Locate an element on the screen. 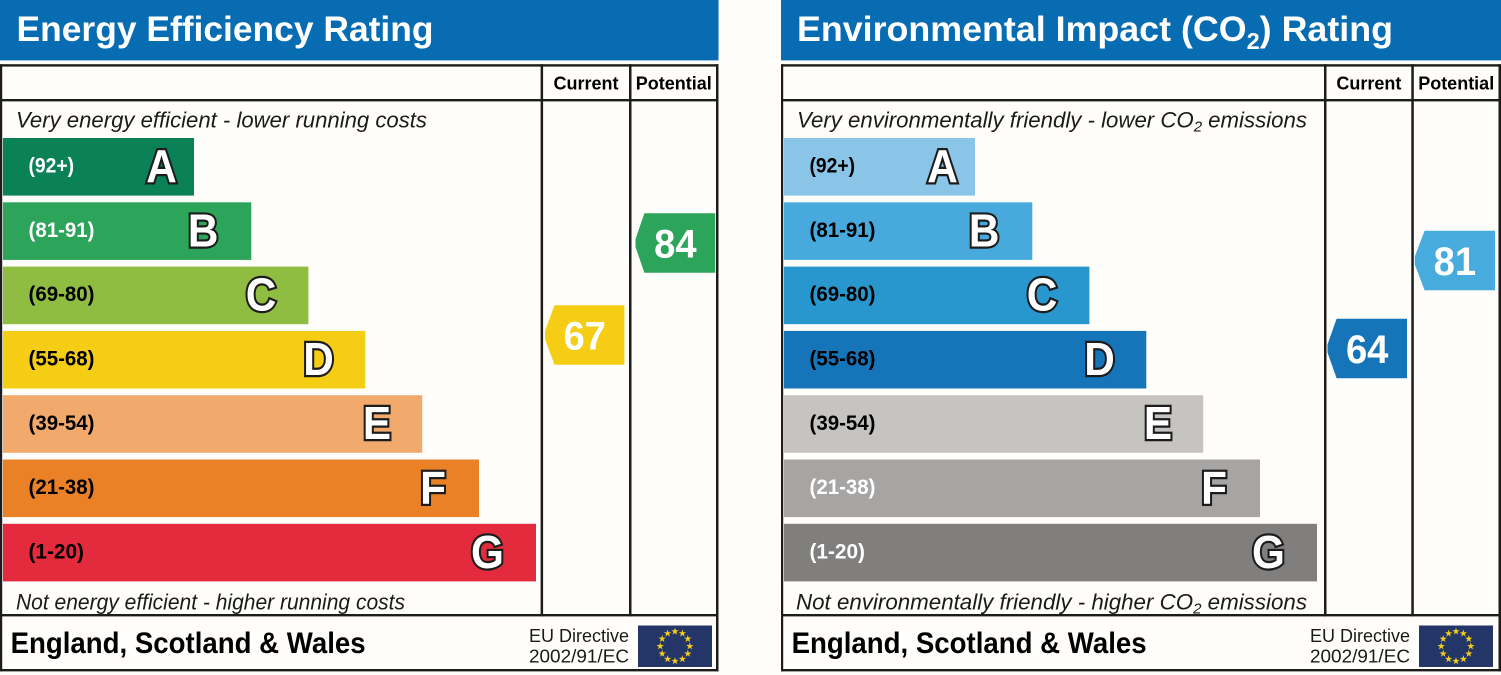  svg-text: ) Rating is located at coordinates (1326, 29).